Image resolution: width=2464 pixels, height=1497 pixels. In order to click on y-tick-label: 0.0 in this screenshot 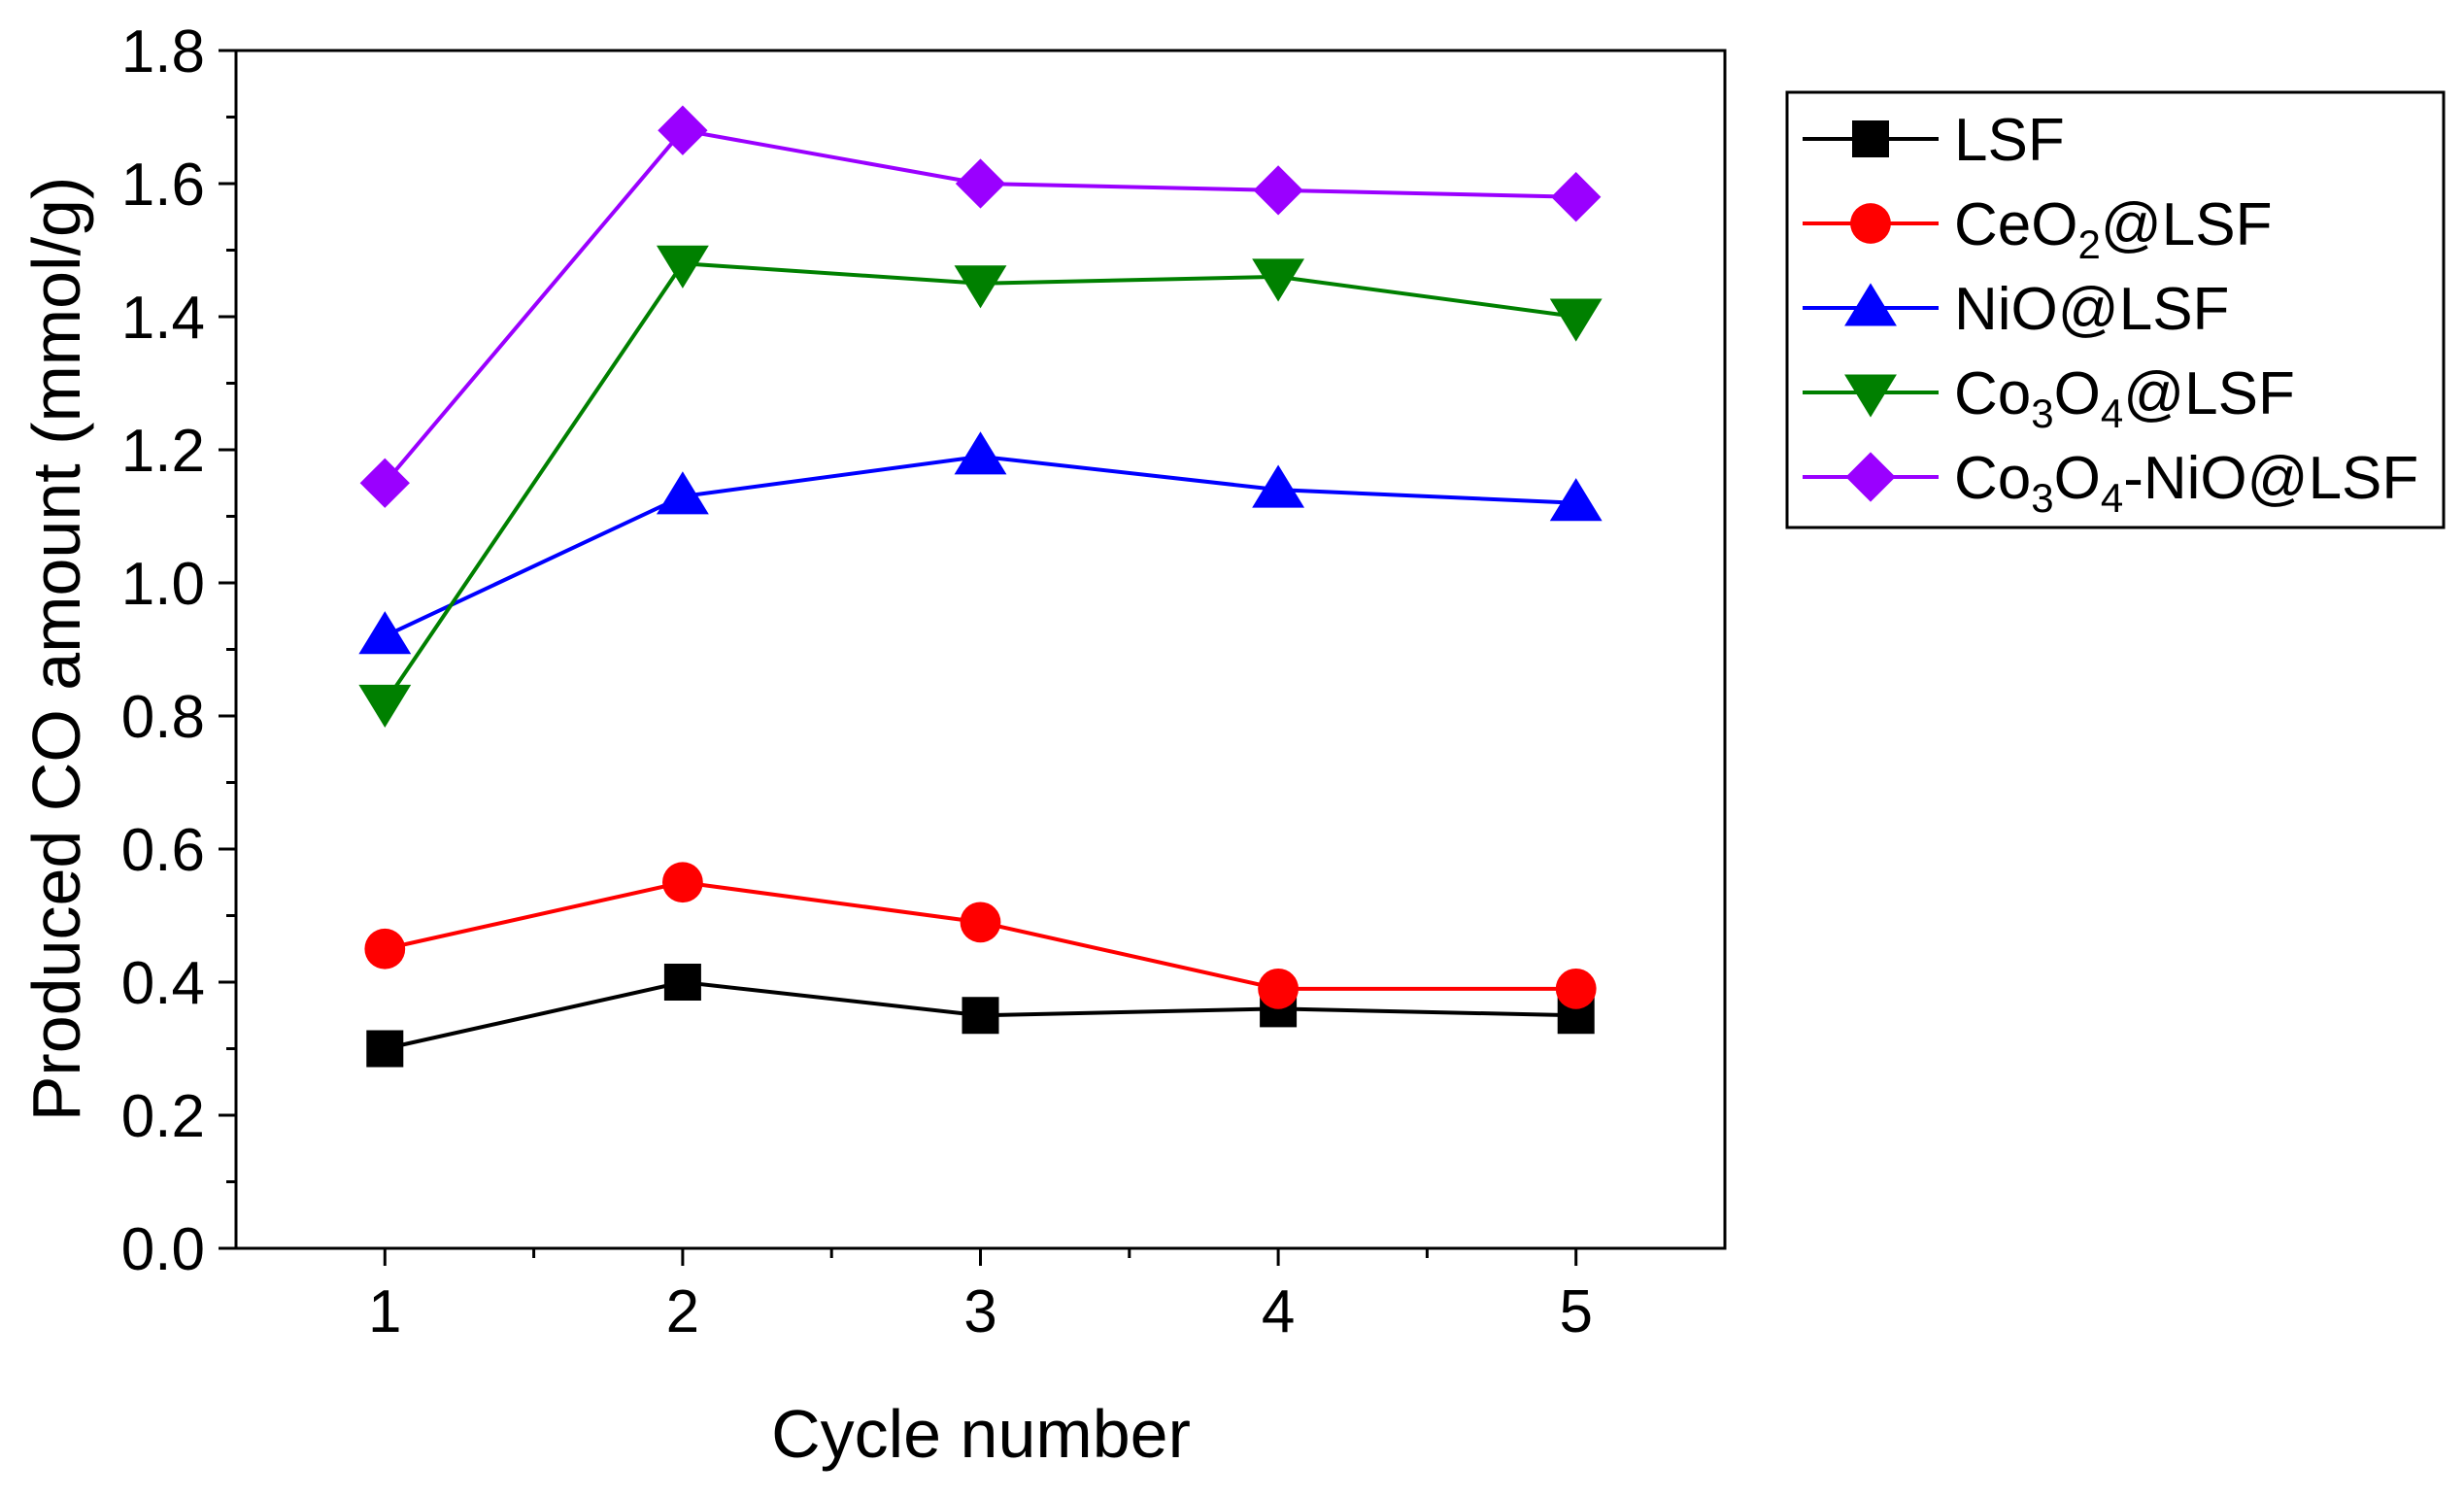, I will do `click(163, 1249)`.